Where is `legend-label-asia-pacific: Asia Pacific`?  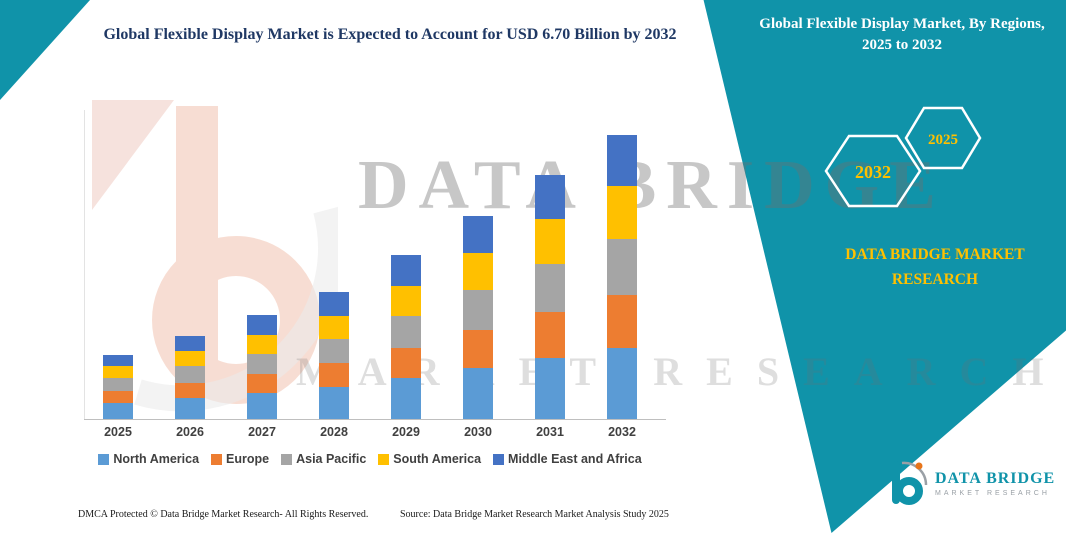 legend-label-asia-pacific: Asia Pacific is located at coordinates (331, 459).